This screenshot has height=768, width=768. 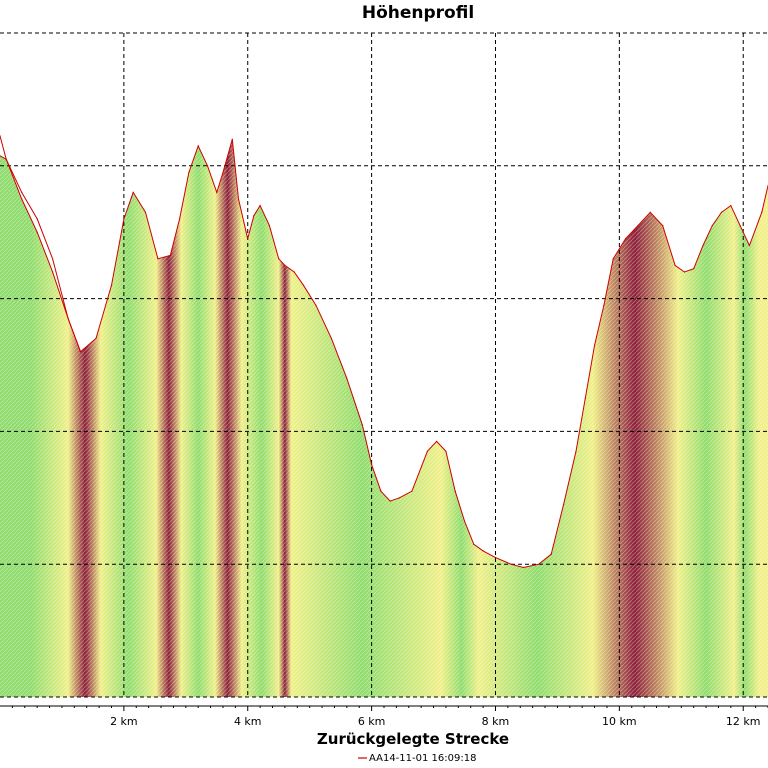 What do you see at coordinates (418, 13) in the screenshot?
I see `chart-title: Höhenprofil` at bounding box center [418, 13].